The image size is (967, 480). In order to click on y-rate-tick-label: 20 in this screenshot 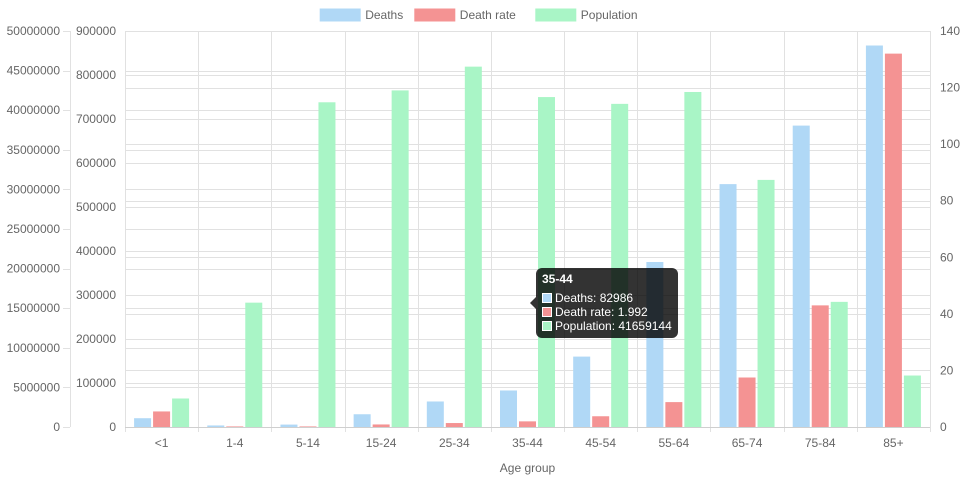, I will do `click(947, 370)`.